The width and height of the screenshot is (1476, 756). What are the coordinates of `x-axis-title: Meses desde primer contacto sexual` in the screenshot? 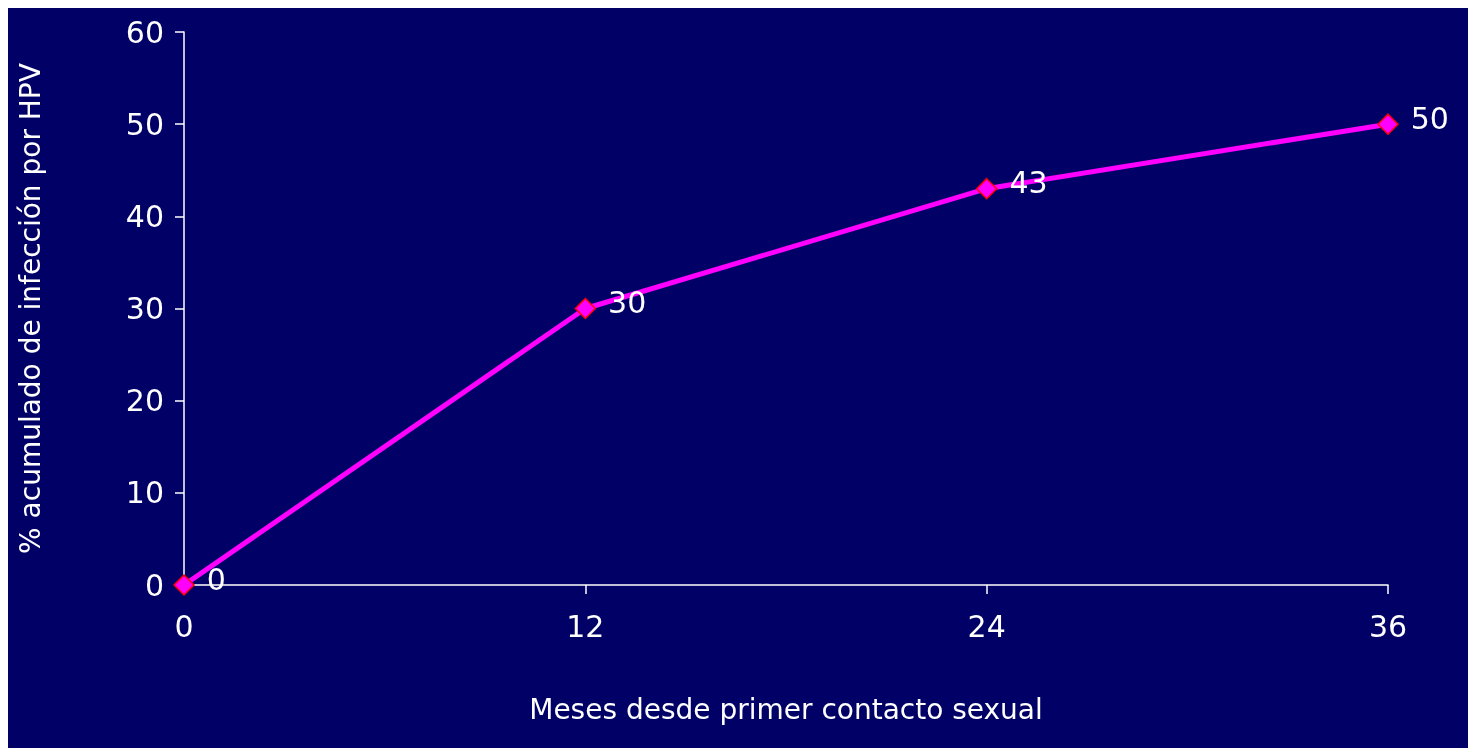 It's located at (786, 709).